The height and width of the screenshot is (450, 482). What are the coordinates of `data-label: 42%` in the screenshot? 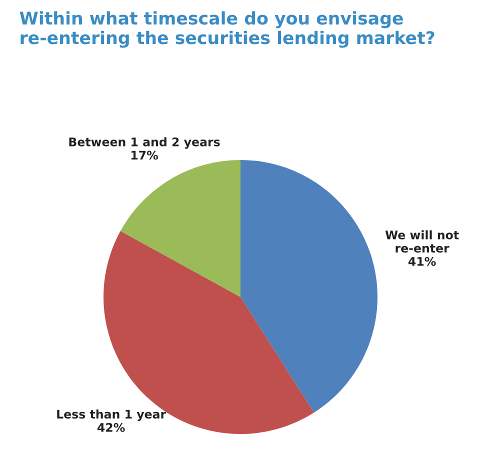 It's located at (111, 427).